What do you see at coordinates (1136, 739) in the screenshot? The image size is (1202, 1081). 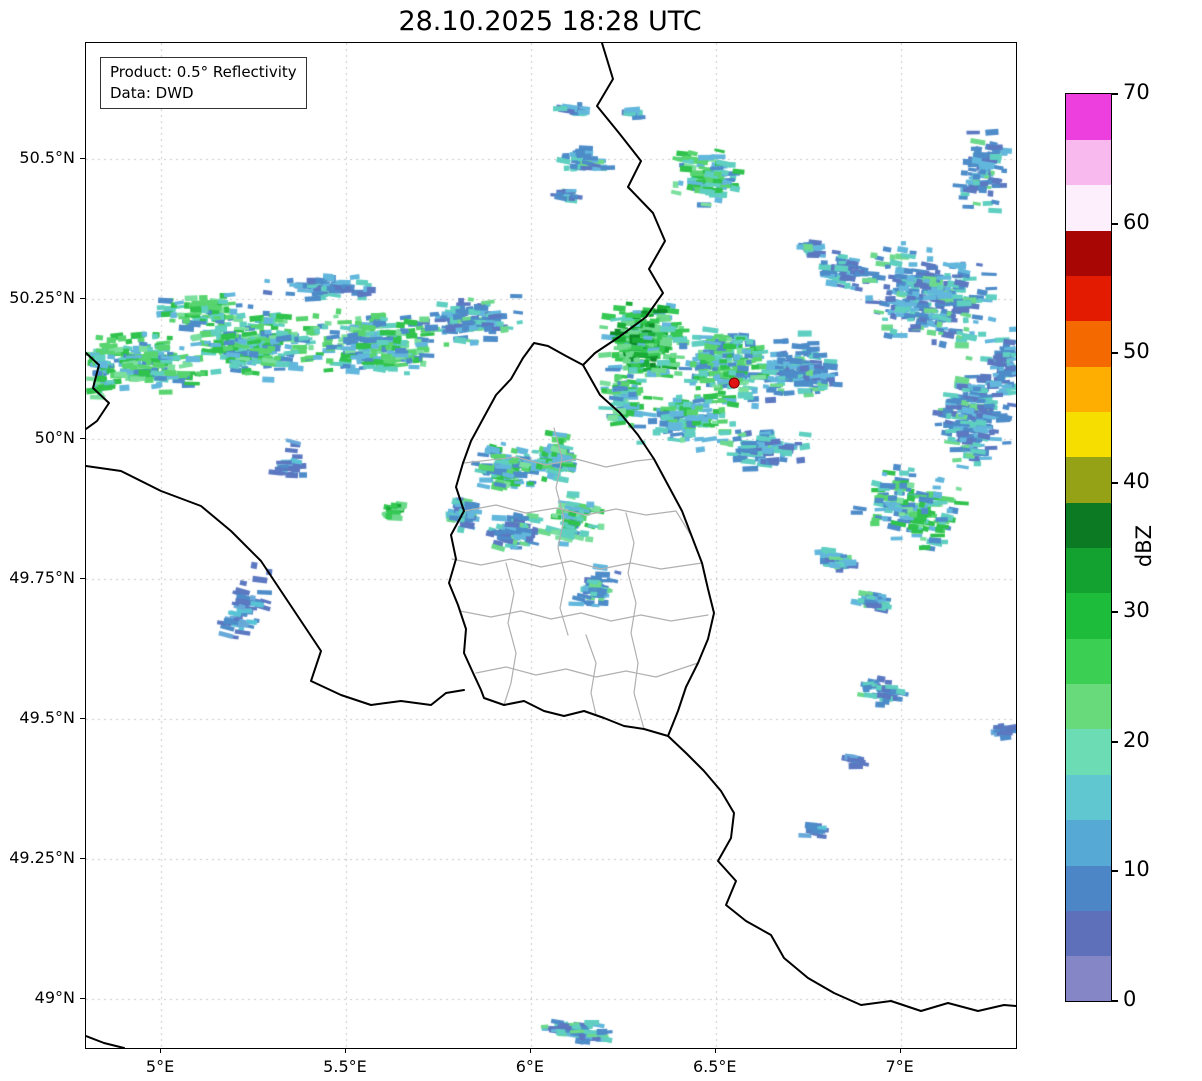 I see `colorbar-tick-label: 20` at bounding box center [1136, 739].